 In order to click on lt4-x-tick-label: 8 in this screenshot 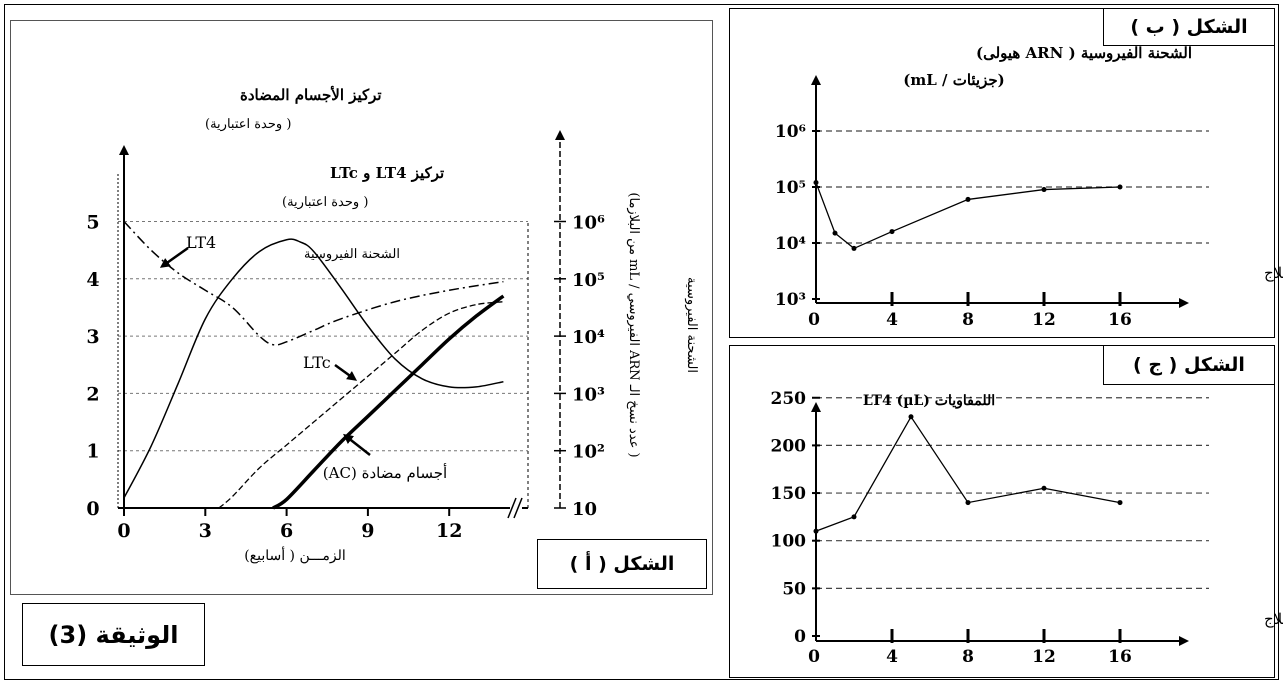, I will do `click(968, 657)`.